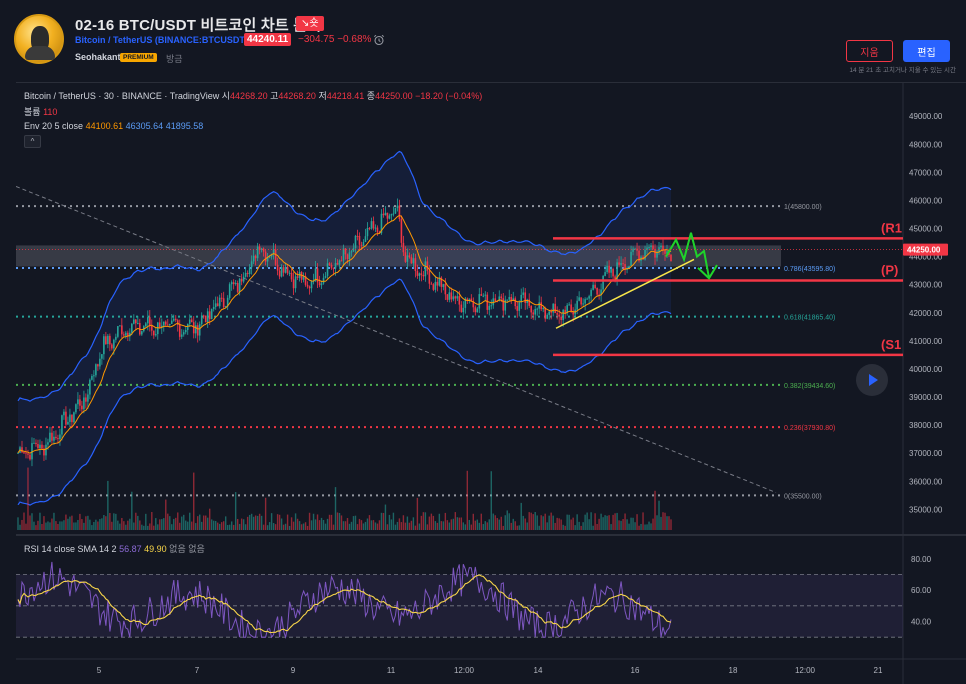  I want to click on pivot-level-label: (R1, so click(891, 227).